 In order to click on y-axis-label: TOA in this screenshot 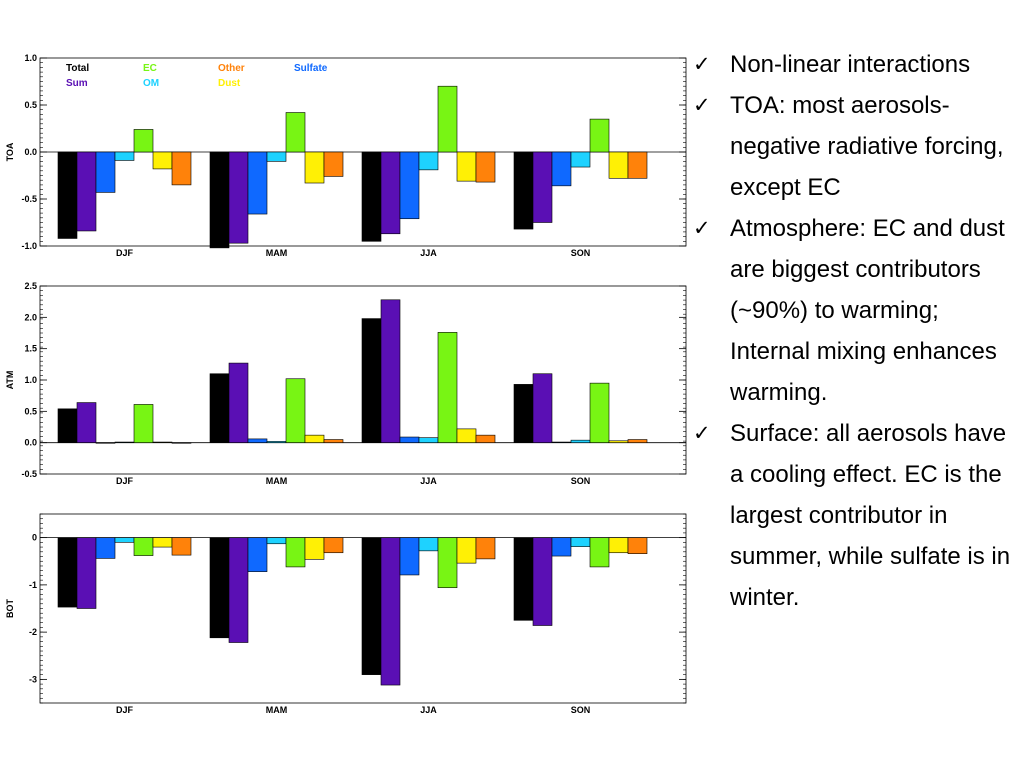, I will do `click(10, 151)`.